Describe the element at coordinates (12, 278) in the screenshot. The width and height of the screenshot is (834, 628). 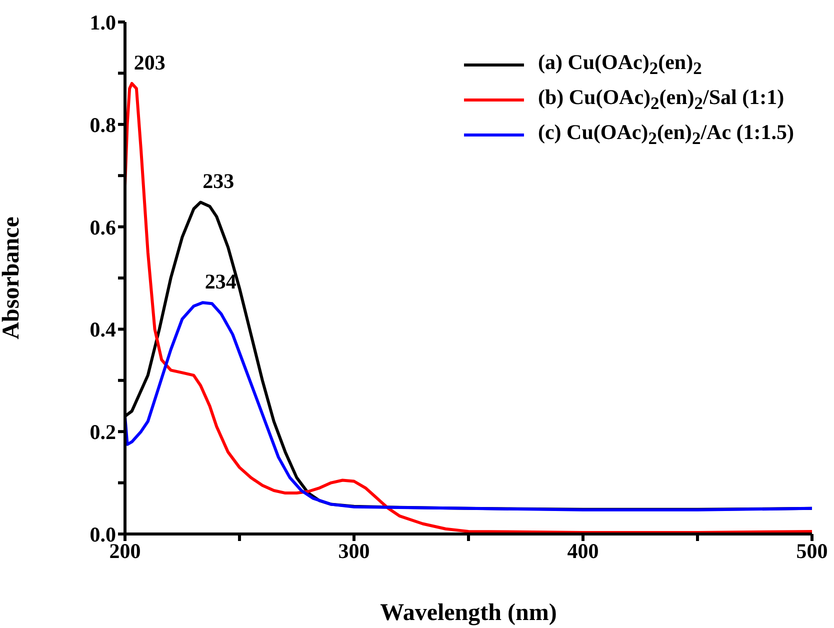
I see `y-axis-title: Absorbance` at that location.